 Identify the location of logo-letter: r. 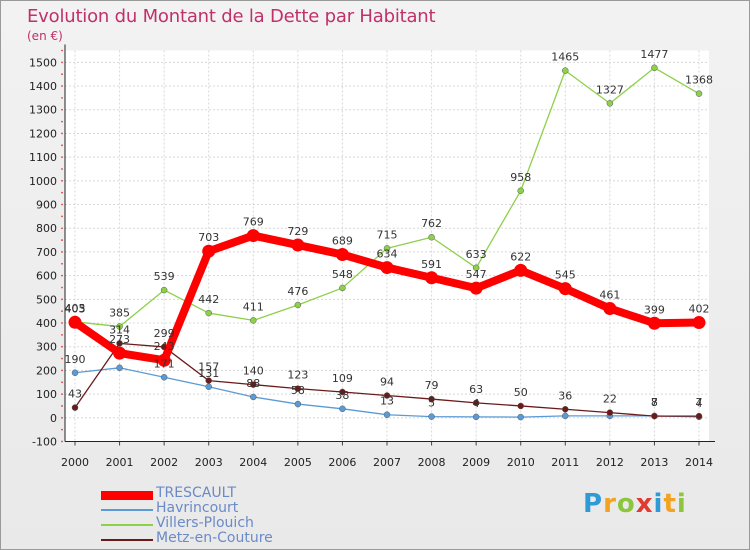
(610, 504).